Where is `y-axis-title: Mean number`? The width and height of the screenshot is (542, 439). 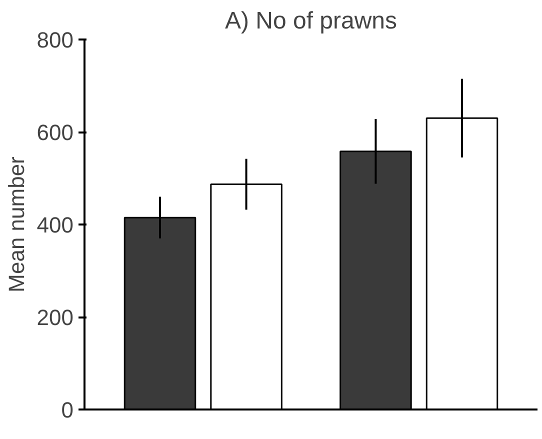
y-axis-title: Mean number is located at coordinates (16, 224).